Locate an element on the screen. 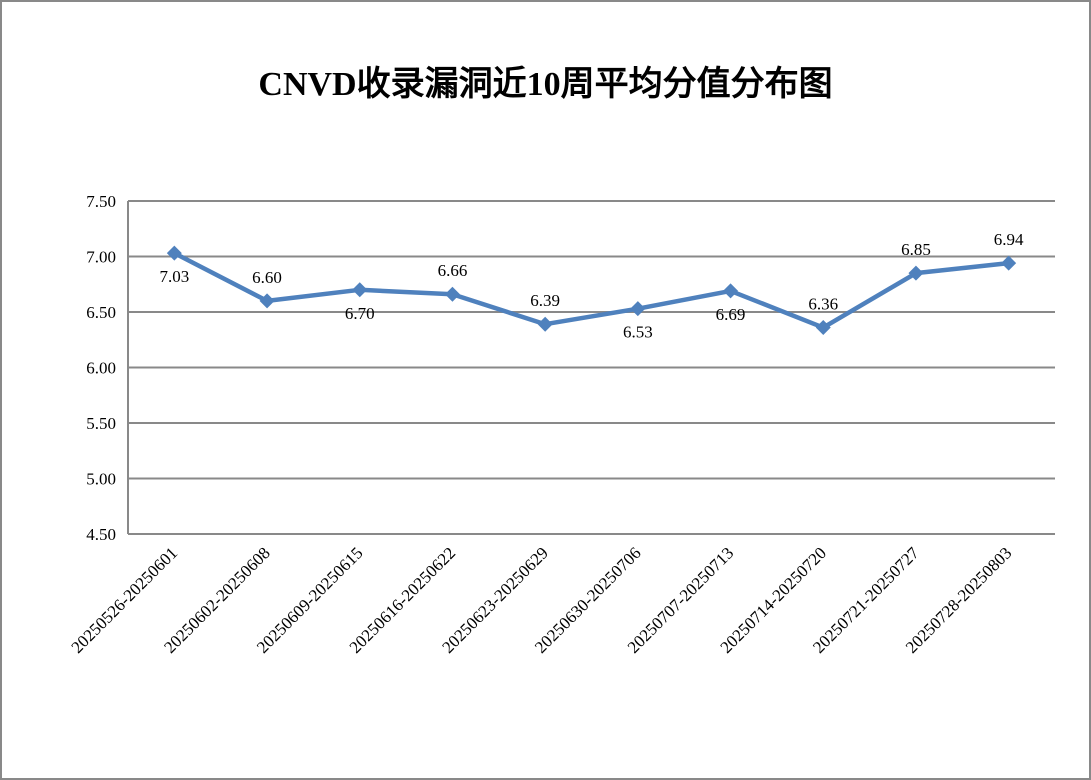 This screenshot has height=780, width=1091. data-label: 7.03 is located at coordinates (174, 276).